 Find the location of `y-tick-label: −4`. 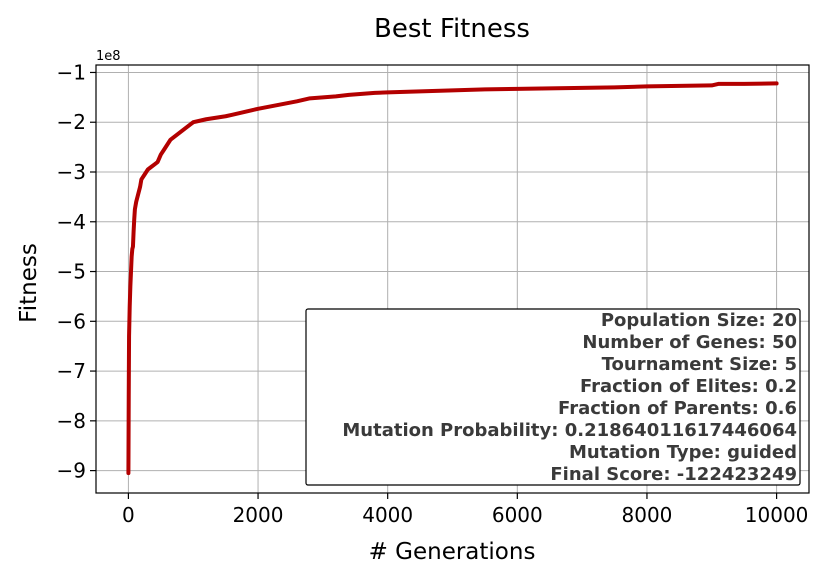

y-tick-label: −4 is located at coordinates (71, 222).